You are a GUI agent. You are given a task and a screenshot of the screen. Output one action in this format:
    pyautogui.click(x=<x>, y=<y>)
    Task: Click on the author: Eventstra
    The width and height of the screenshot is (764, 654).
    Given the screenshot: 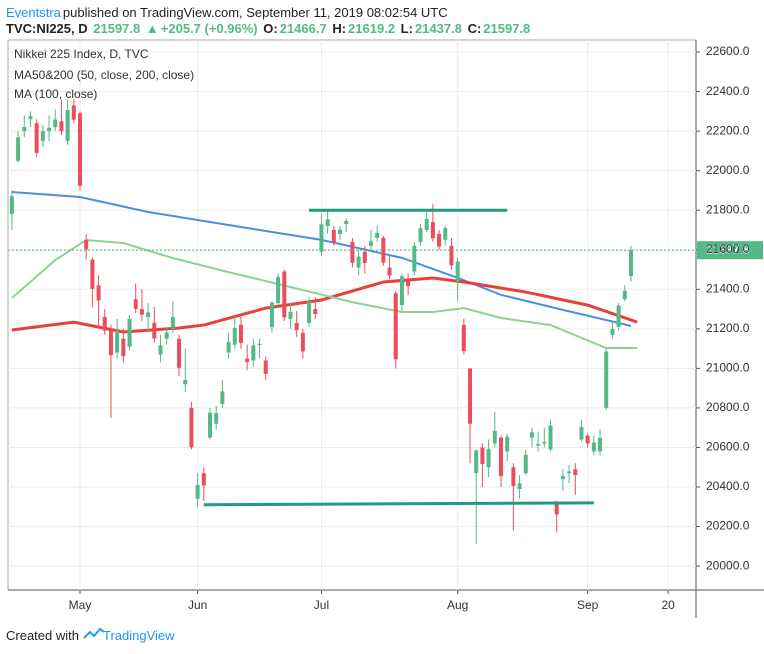 What is the action you would take?
    pyautogui.click(x=33, y=12)
    